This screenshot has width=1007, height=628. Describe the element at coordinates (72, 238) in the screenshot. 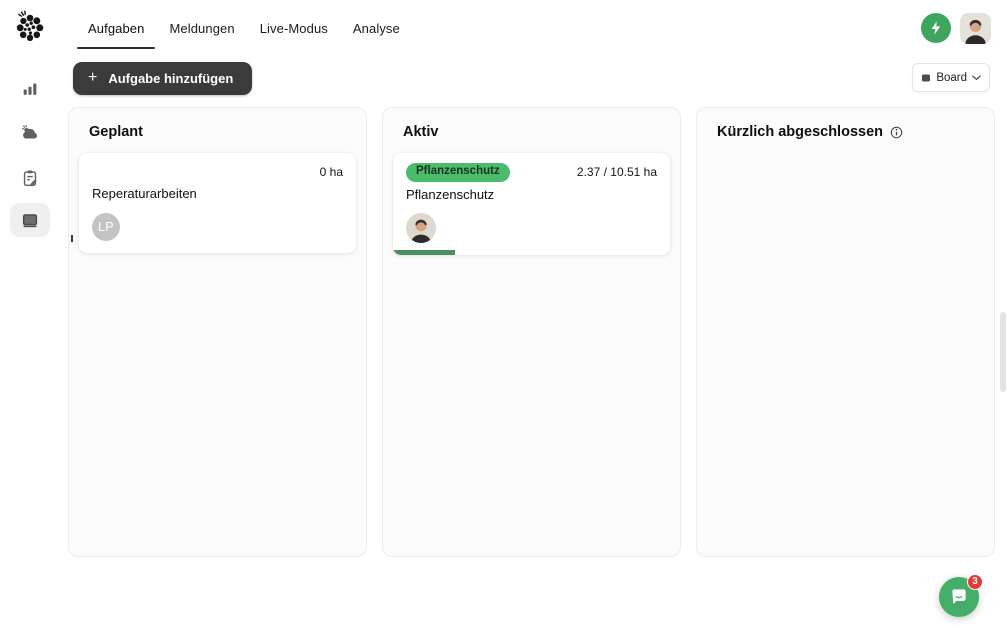

I see `drag-indicator-tick` at that location.